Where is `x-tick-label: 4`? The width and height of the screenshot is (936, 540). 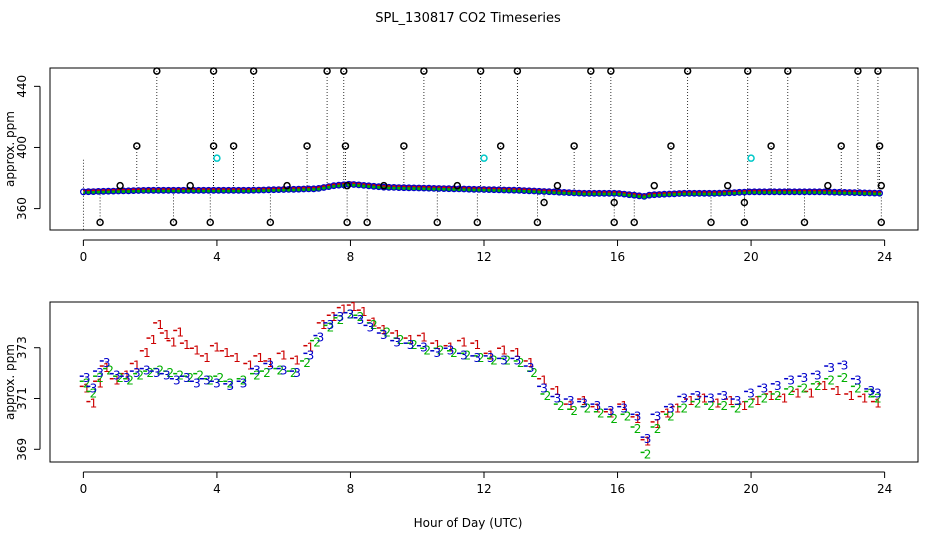 x-tick-label: 4 is located at coordinates (217, 489).